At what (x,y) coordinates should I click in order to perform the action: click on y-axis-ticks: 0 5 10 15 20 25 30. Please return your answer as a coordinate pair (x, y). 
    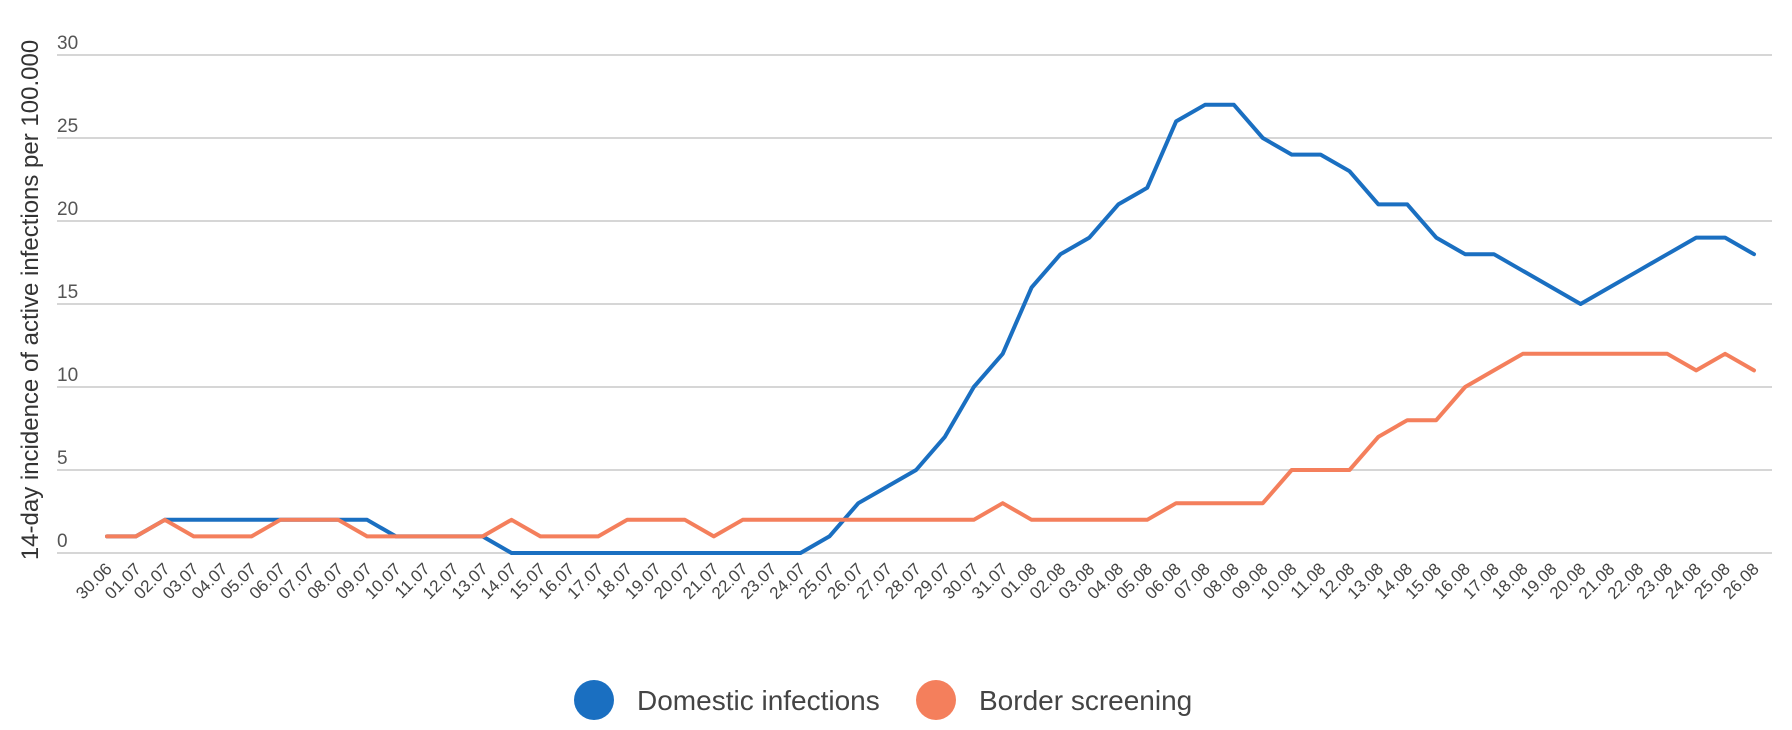
    Looking at the image, I should click on (67, 292).